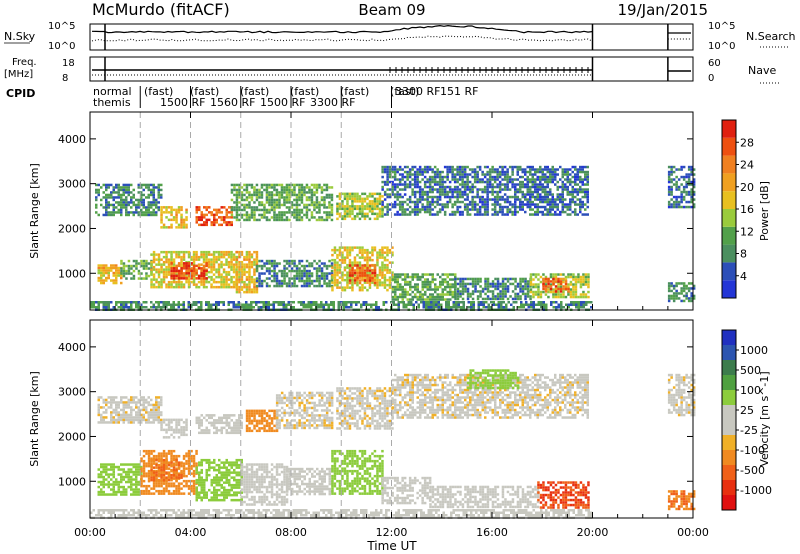 Image resolution: width=800 pixels, height=554 pixels. Describe the element at coordinates (24, 62) in the screenshot. I see `freq-label: Freq.` at that location.